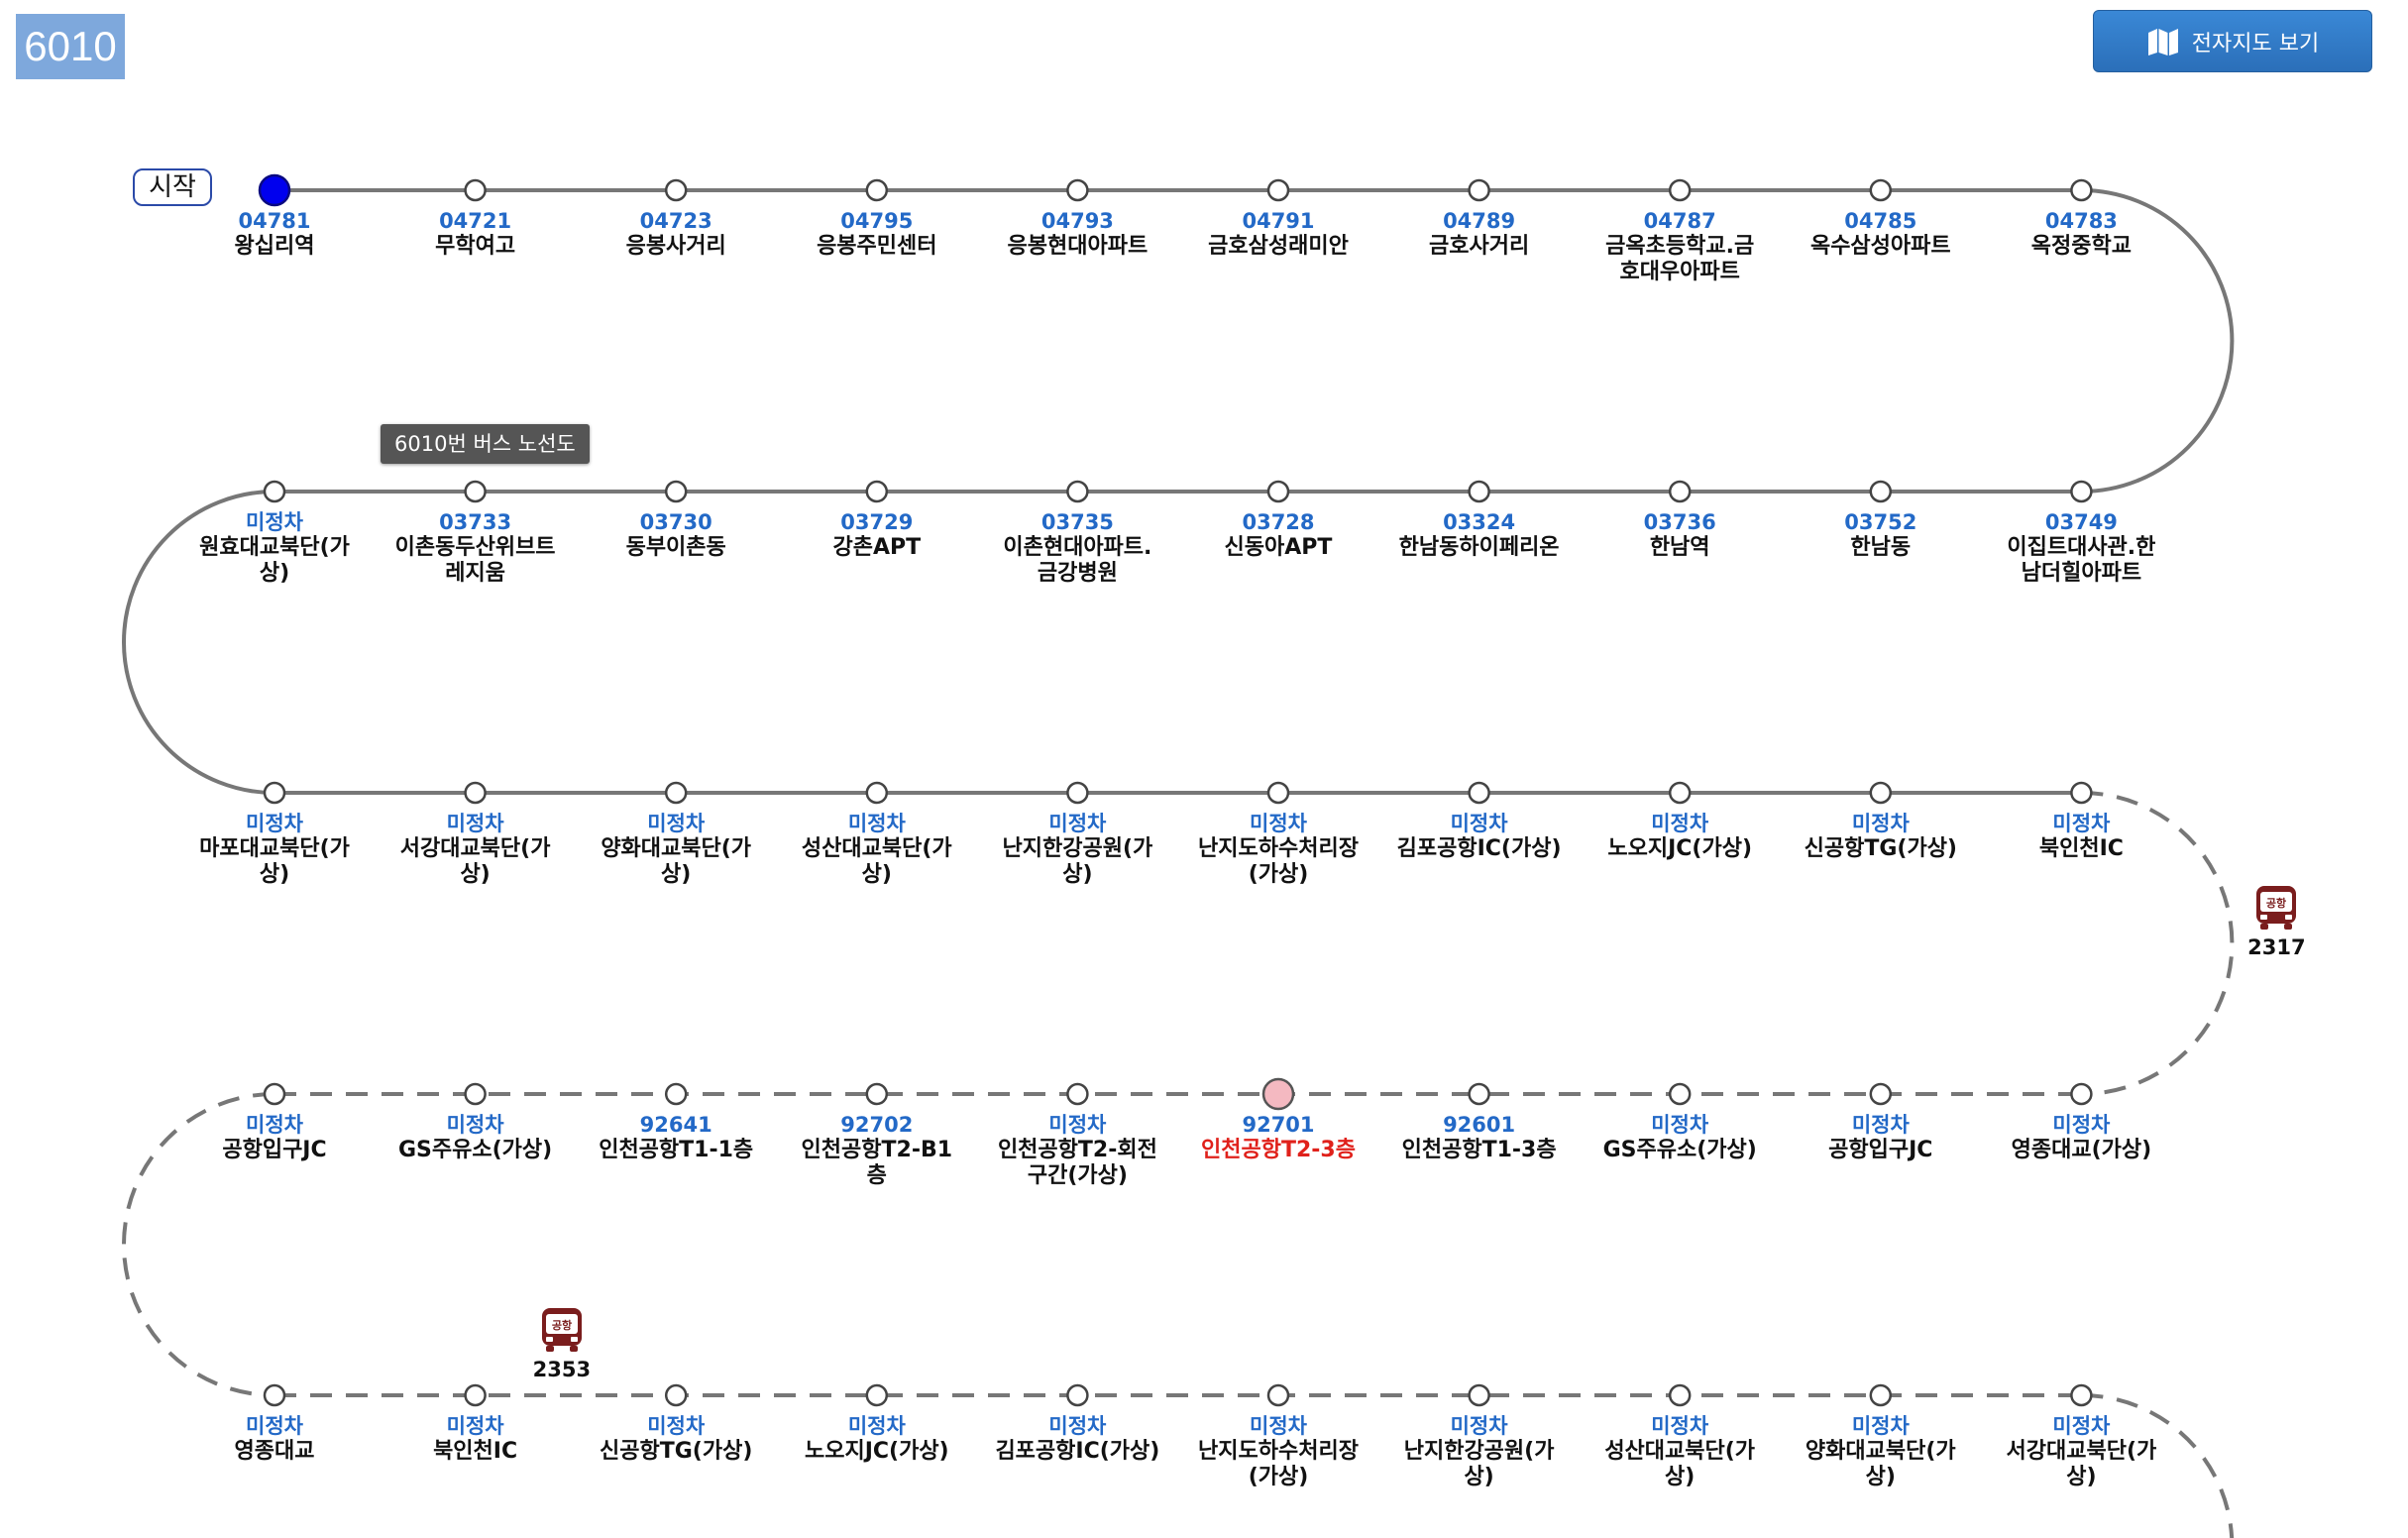  What do you see at coordinates (2081, 1137) in the screenshot?
I see `stop-label: 미정차 영종대교(가상)` at bounding box center [2081, 1137].